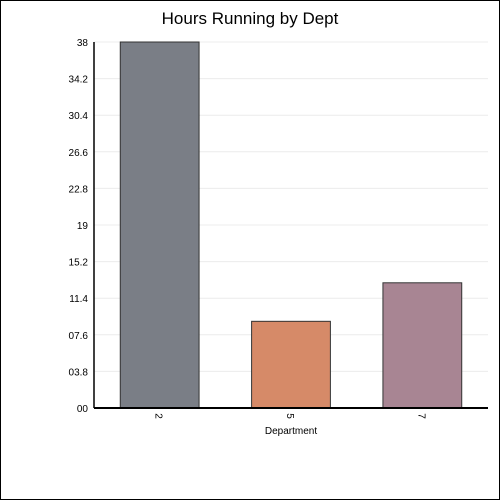 Image resolution: width=500 pixels, height=500 pixels. I want to click on y-tick-label: 30.4, so click(79, 116).